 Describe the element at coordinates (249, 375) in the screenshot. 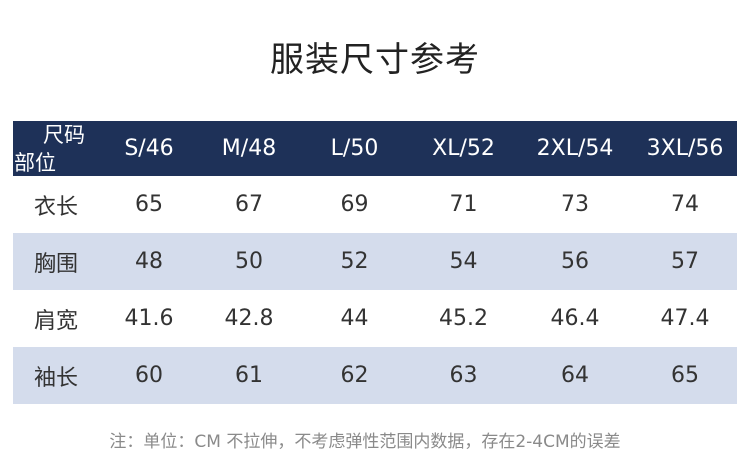

I see `table-cell: 61` at that location.